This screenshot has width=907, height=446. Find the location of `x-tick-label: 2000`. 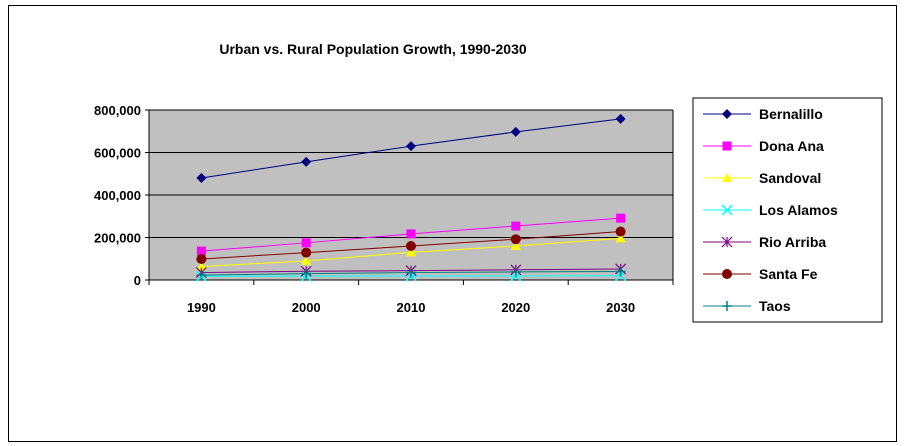

x-tick-label: 2000 is located at coordinates (306, 307).